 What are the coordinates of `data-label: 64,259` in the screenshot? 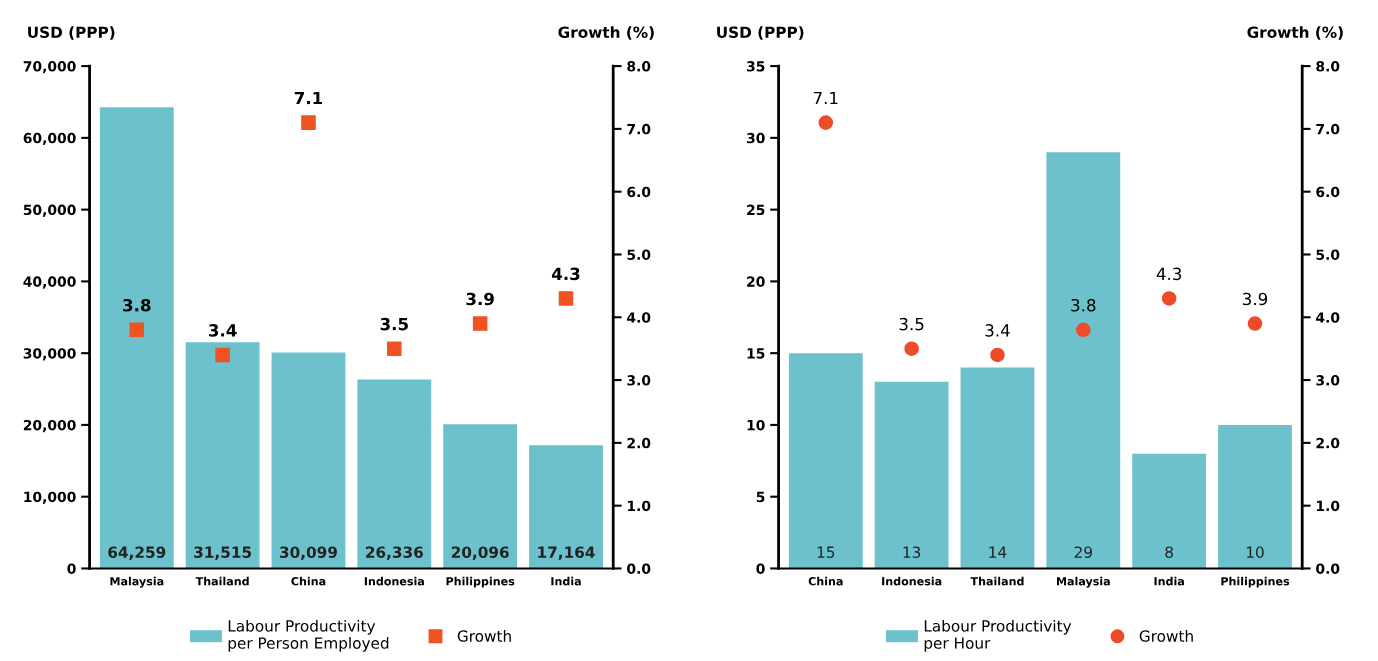 It's located at (137, 553).